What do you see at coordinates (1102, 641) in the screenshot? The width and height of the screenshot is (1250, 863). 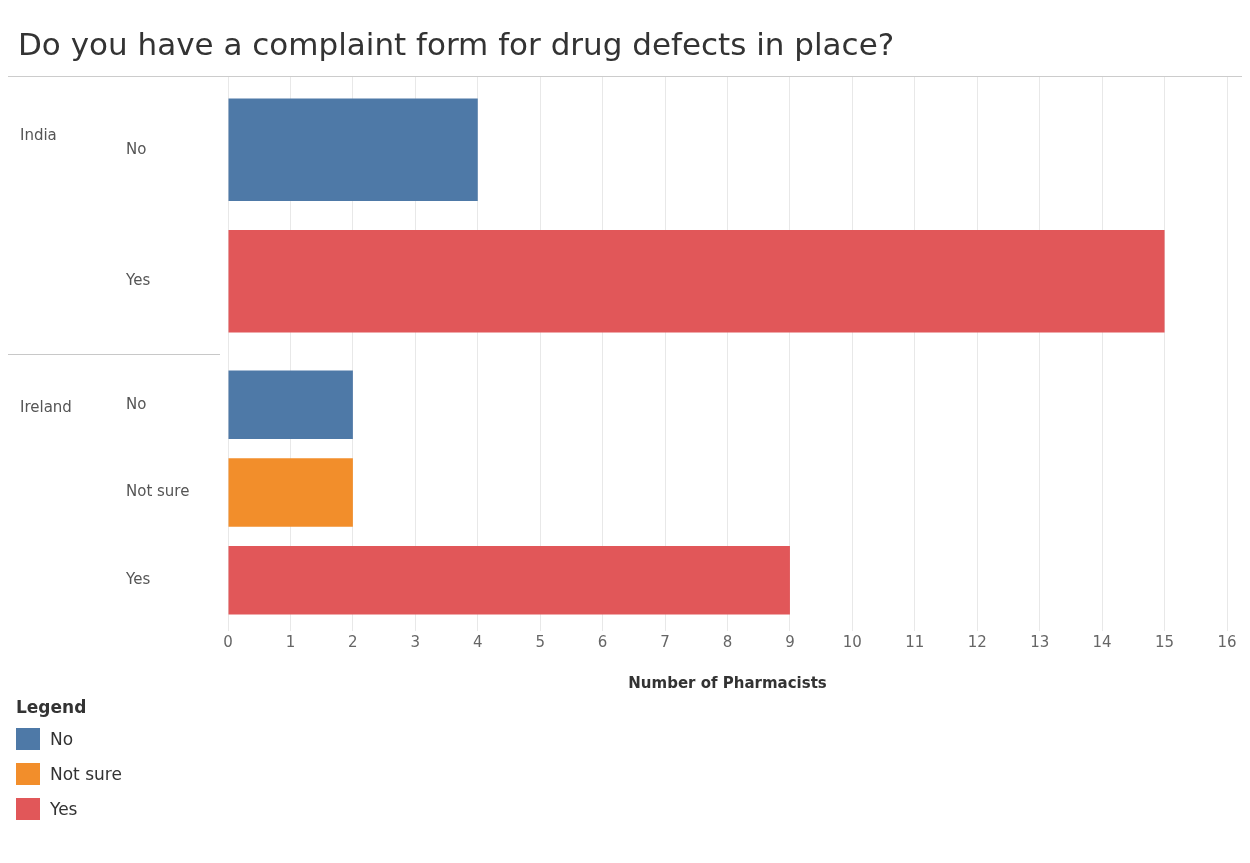 I see `x-tick-label: 14` at bounding box center [1102, 641].